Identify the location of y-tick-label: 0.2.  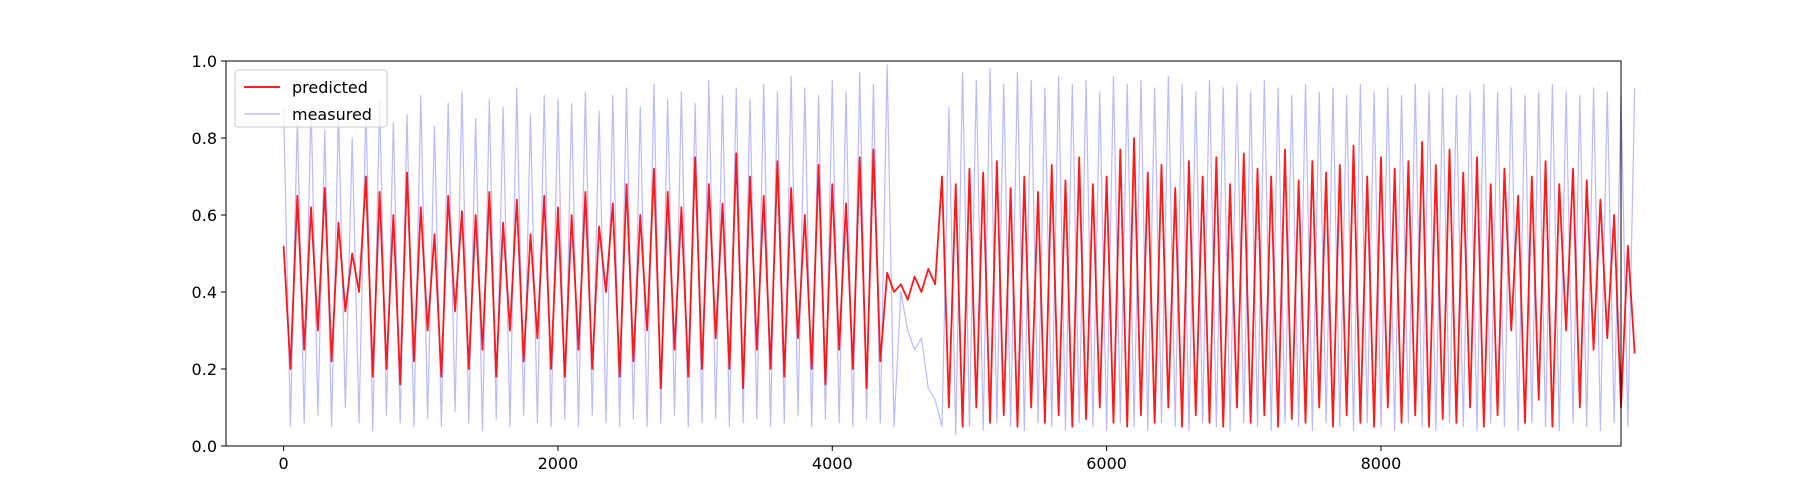
(204, 369).